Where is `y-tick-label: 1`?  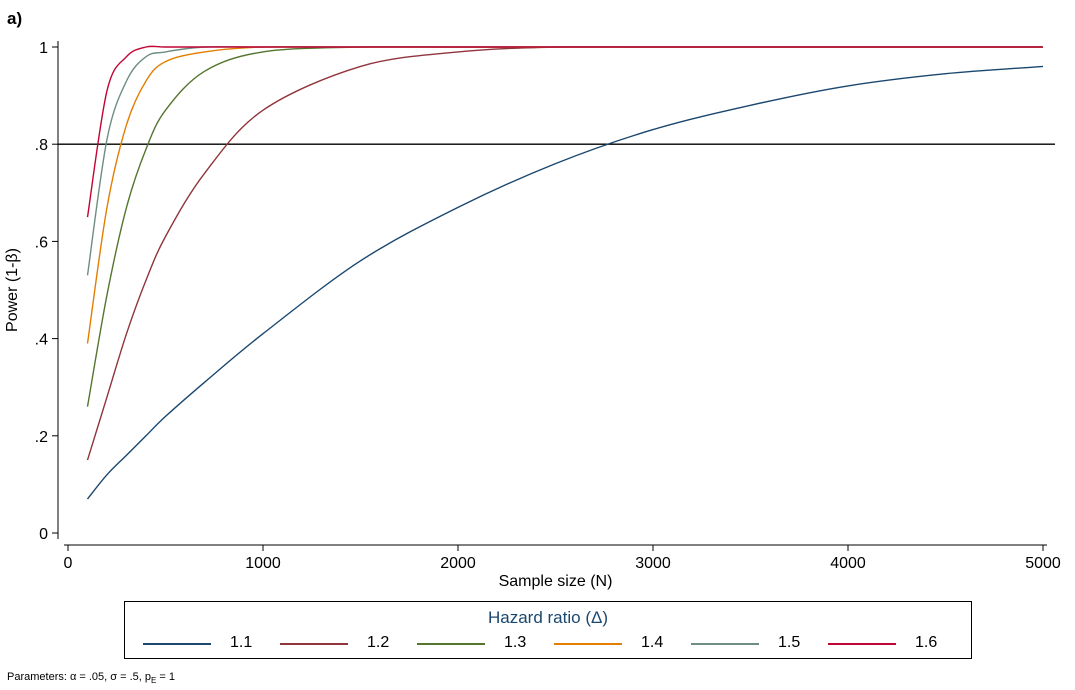
y-tick-label: 1 is located at coordinates (43, 48).